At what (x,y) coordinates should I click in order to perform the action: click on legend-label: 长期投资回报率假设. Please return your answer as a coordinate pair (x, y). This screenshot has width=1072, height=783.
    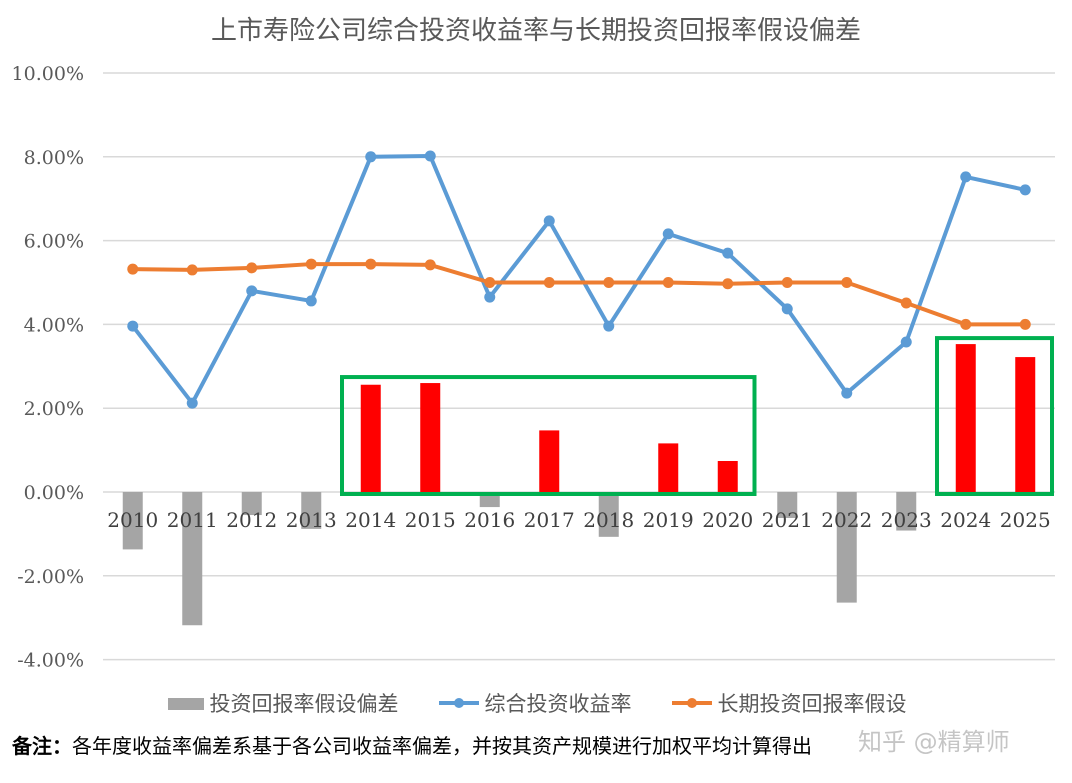
    Looking at the image, I should click on (812, 704).